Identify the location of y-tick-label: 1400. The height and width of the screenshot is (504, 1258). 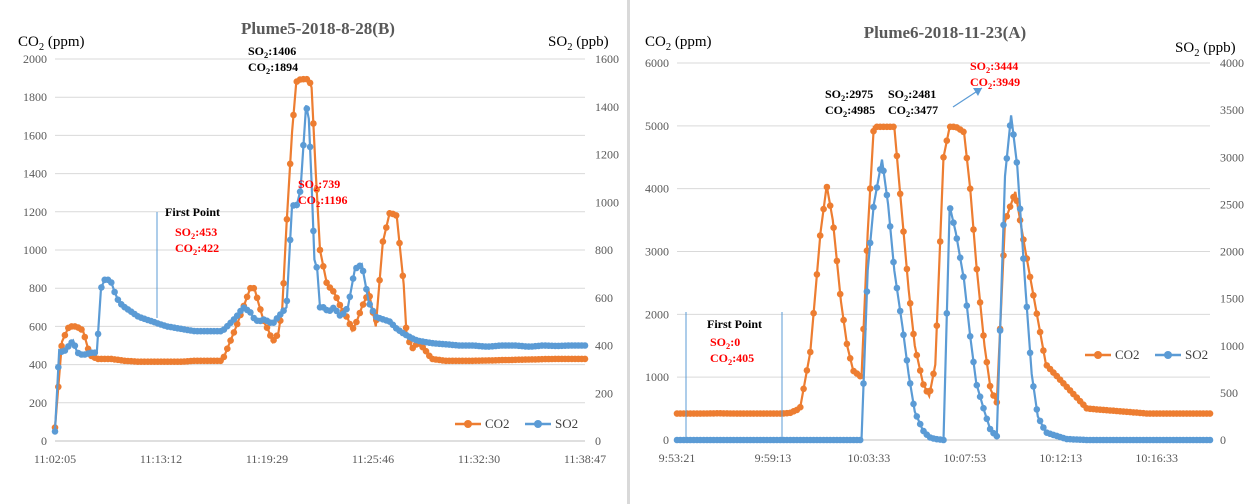
(35, 174).